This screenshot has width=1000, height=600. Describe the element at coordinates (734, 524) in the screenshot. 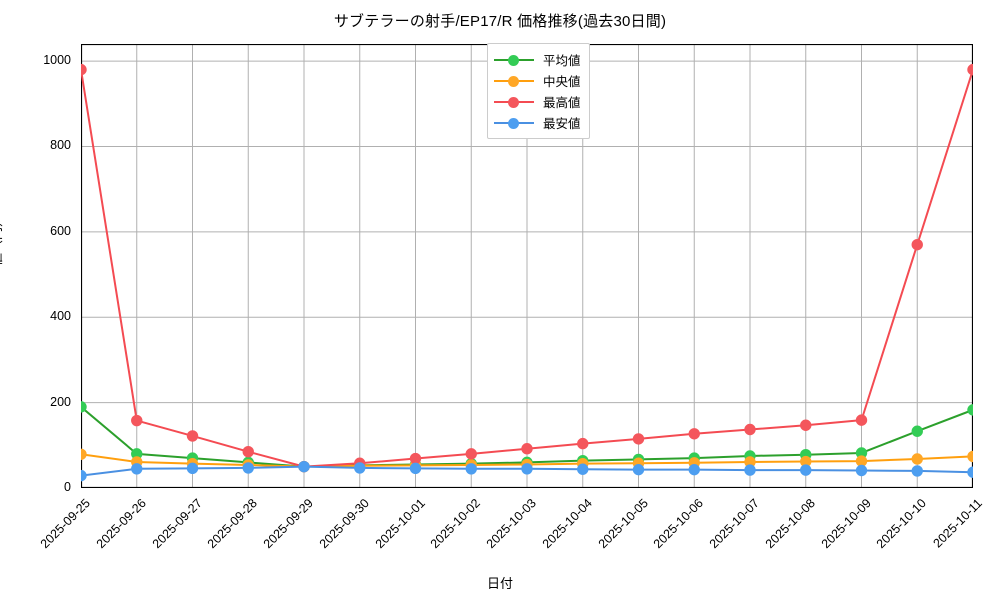

I see `x-tick-label: 2025-10-07` at that location.